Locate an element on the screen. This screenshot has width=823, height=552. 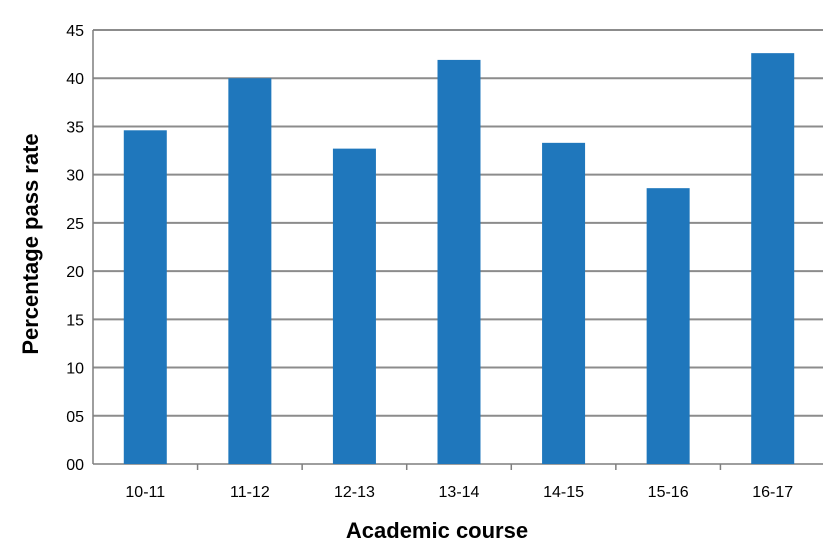
y-tick-label: 25 is located at coordinates (75, 224).